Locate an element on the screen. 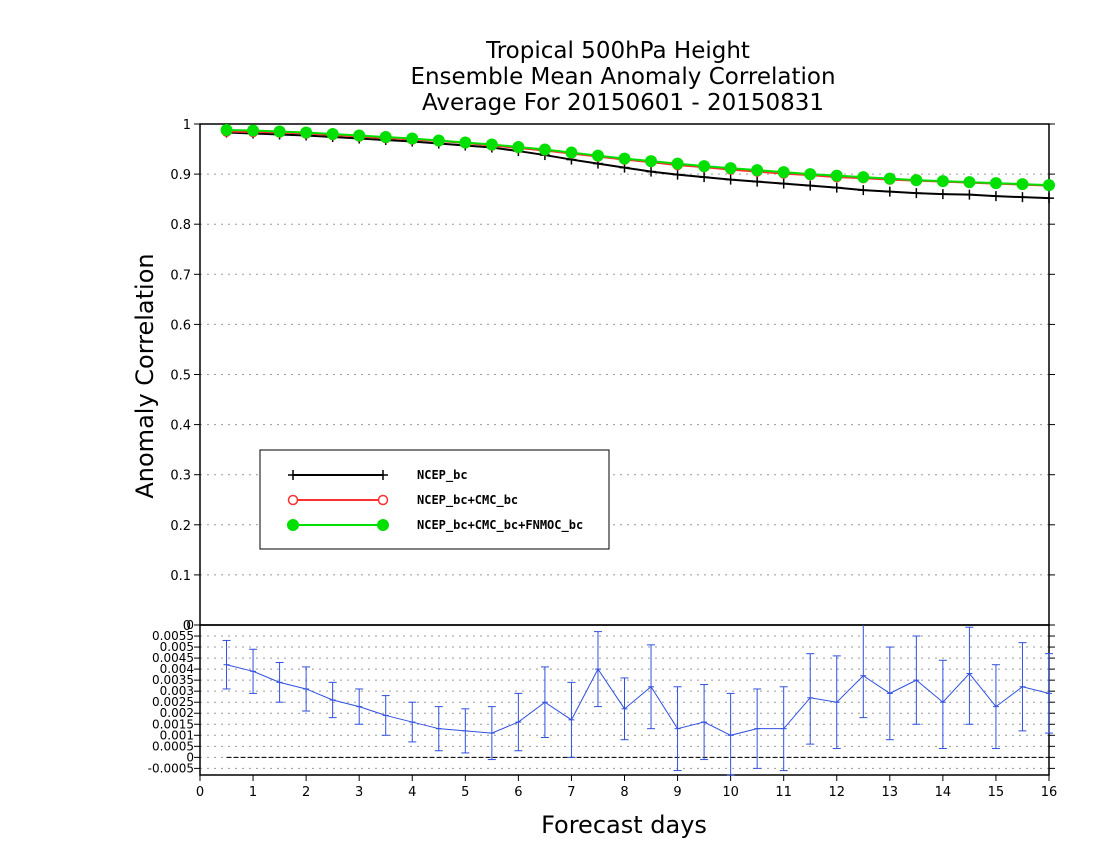 Image resolution: width=1100 pixels, height=850 pixels. series-line is located at coordinates (638, 165).